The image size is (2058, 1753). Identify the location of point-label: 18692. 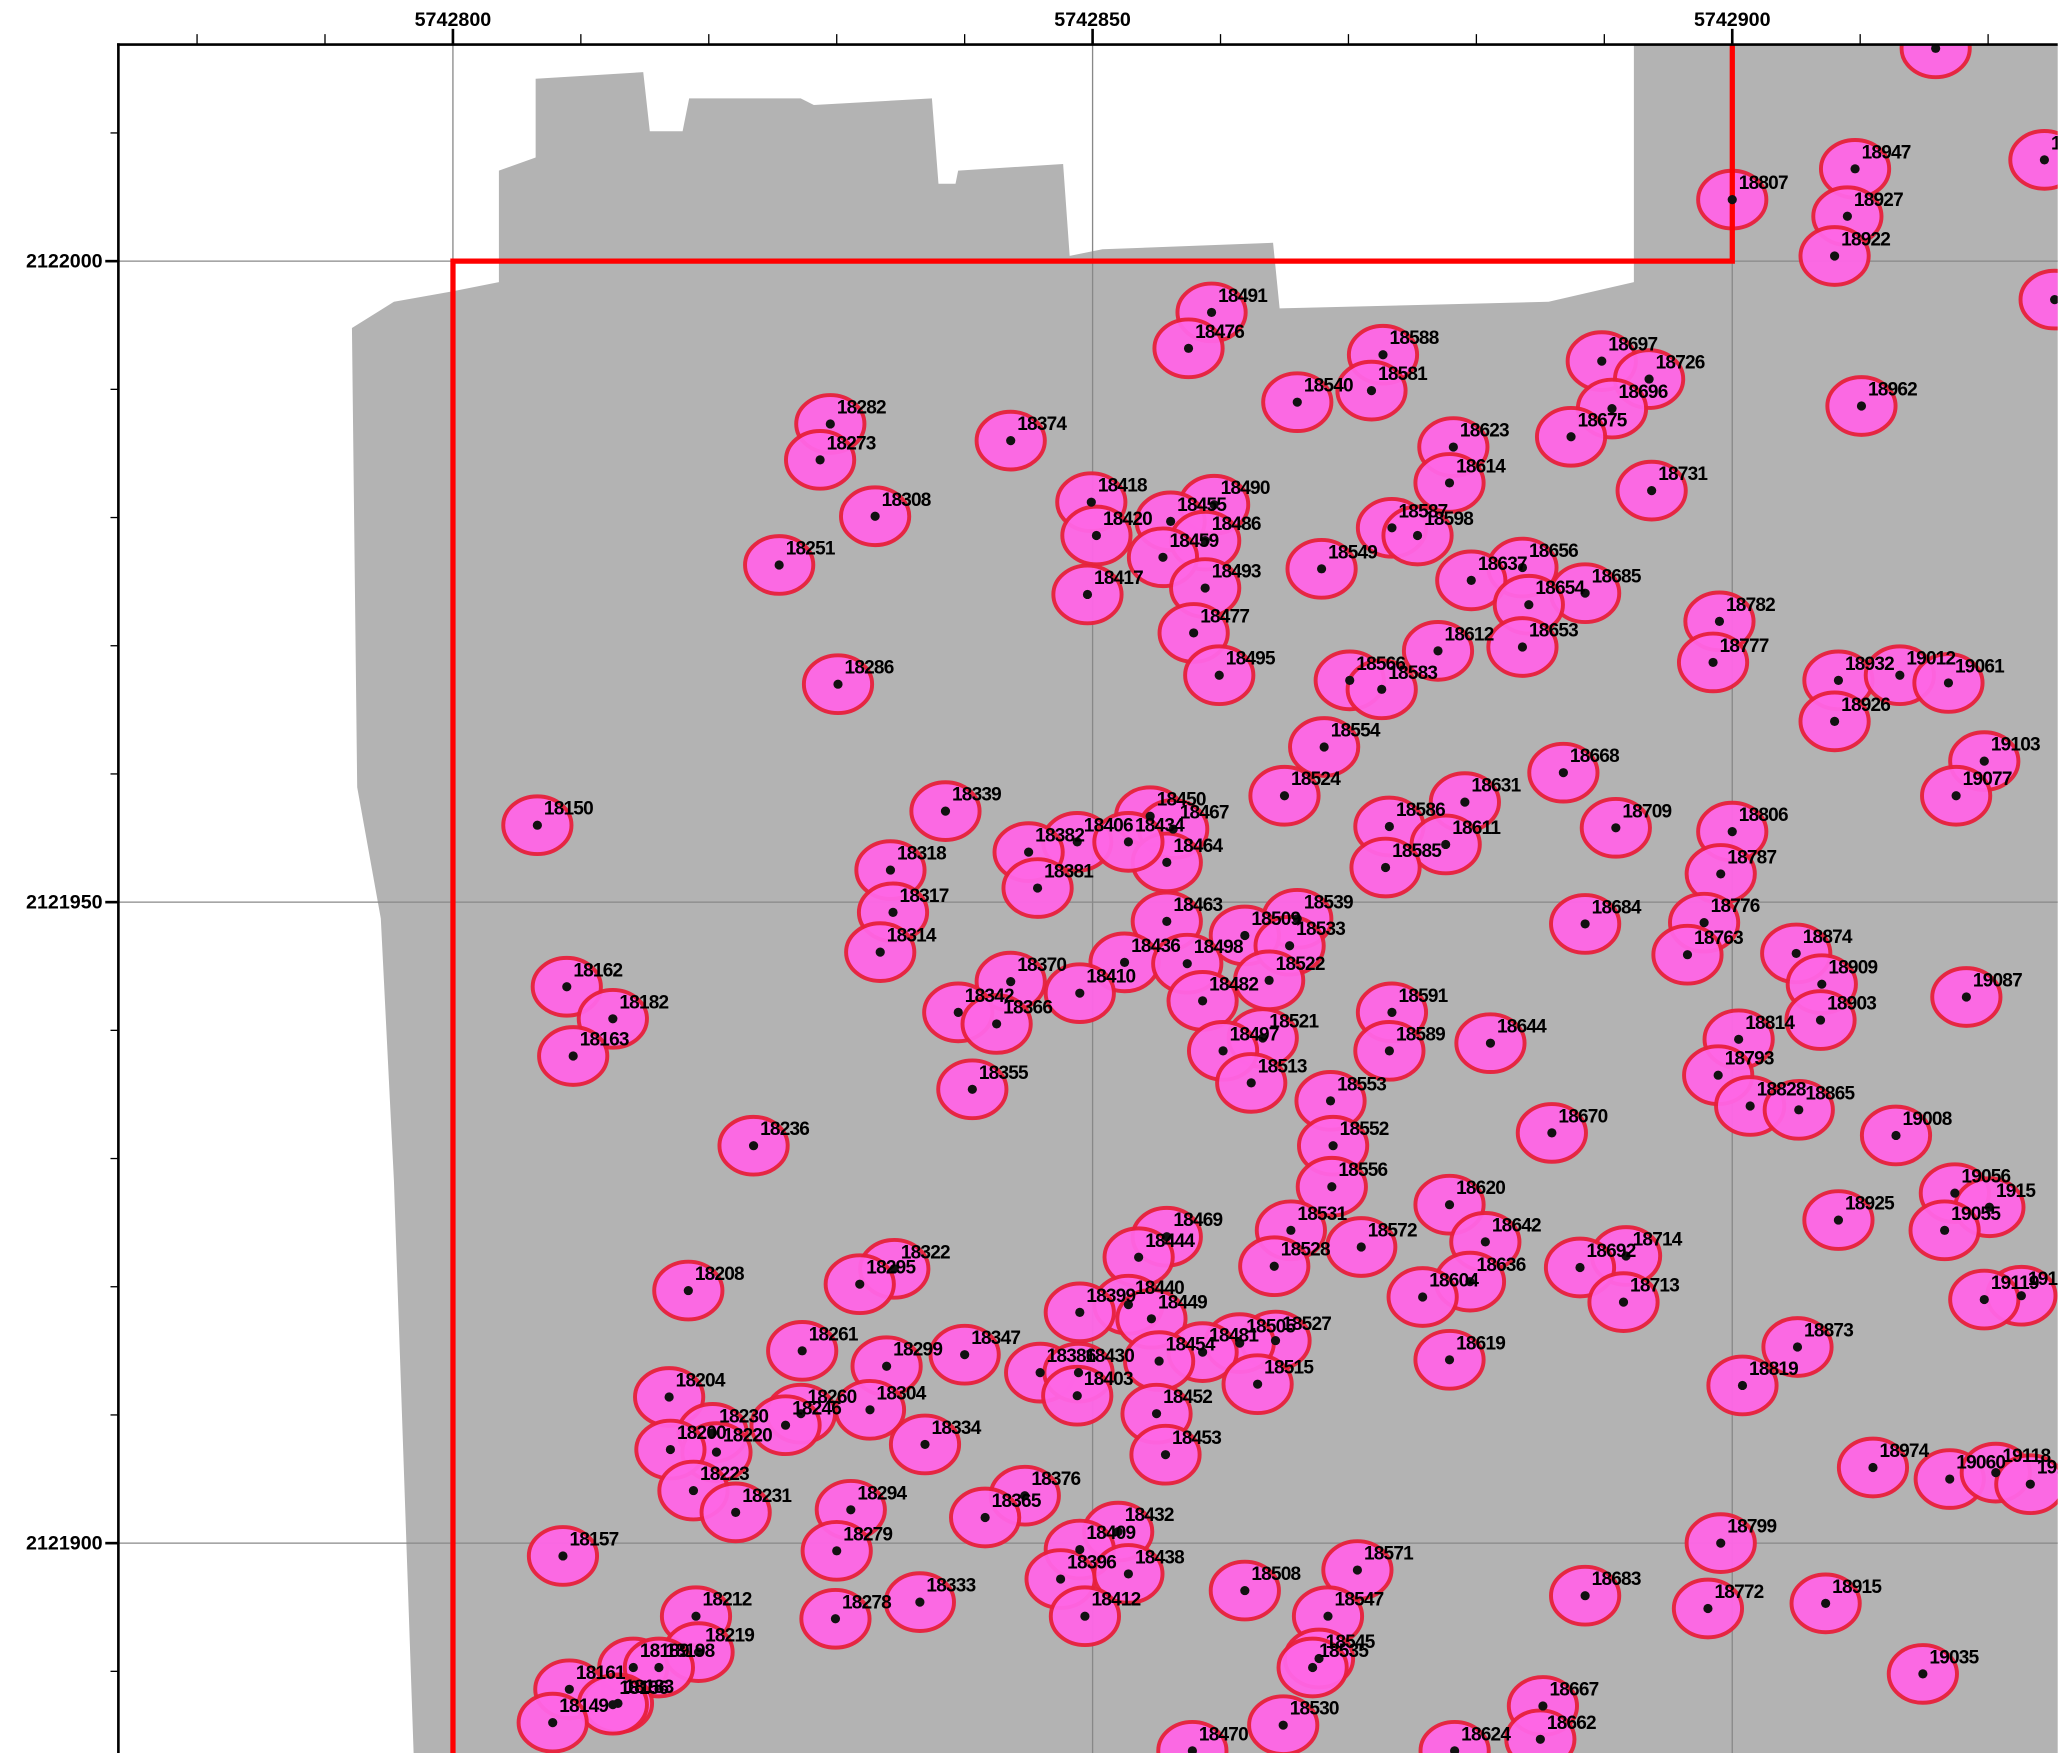
(1611, 1251).